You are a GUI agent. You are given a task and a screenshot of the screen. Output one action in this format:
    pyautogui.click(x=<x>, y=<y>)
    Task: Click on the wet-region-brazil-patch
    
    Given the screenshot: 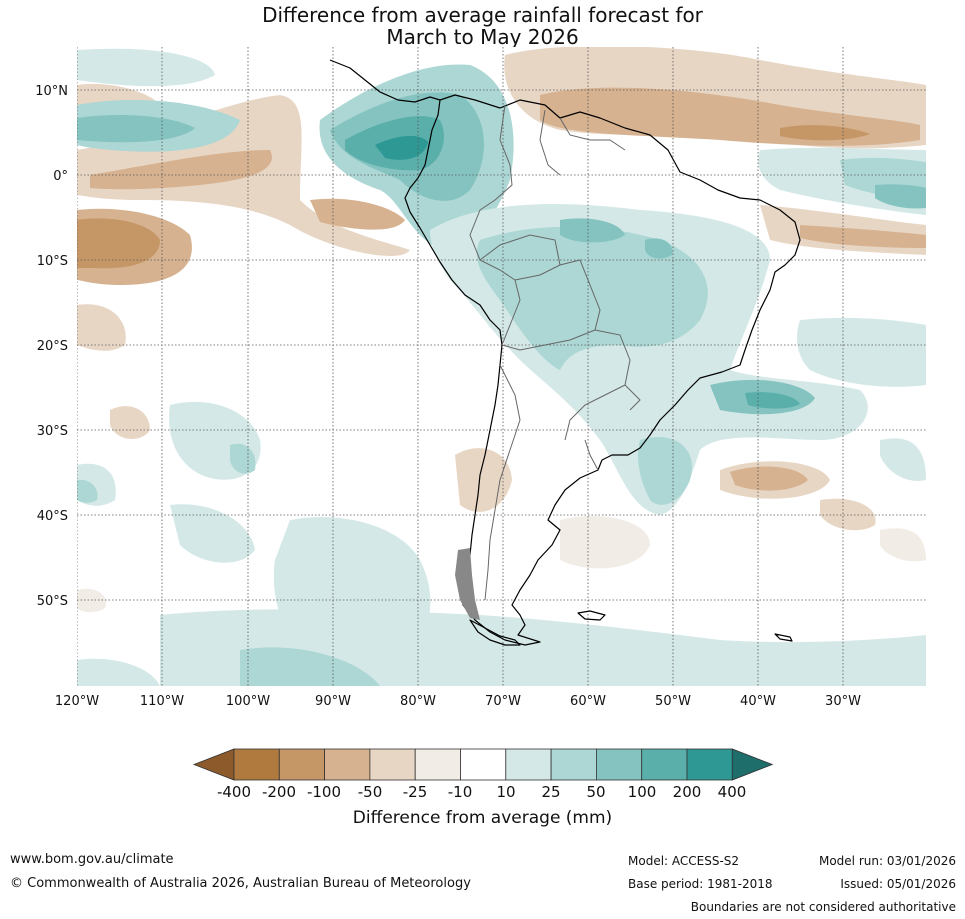 What is the action you would take?
    pyautogui.click(x=659, y=248)
    